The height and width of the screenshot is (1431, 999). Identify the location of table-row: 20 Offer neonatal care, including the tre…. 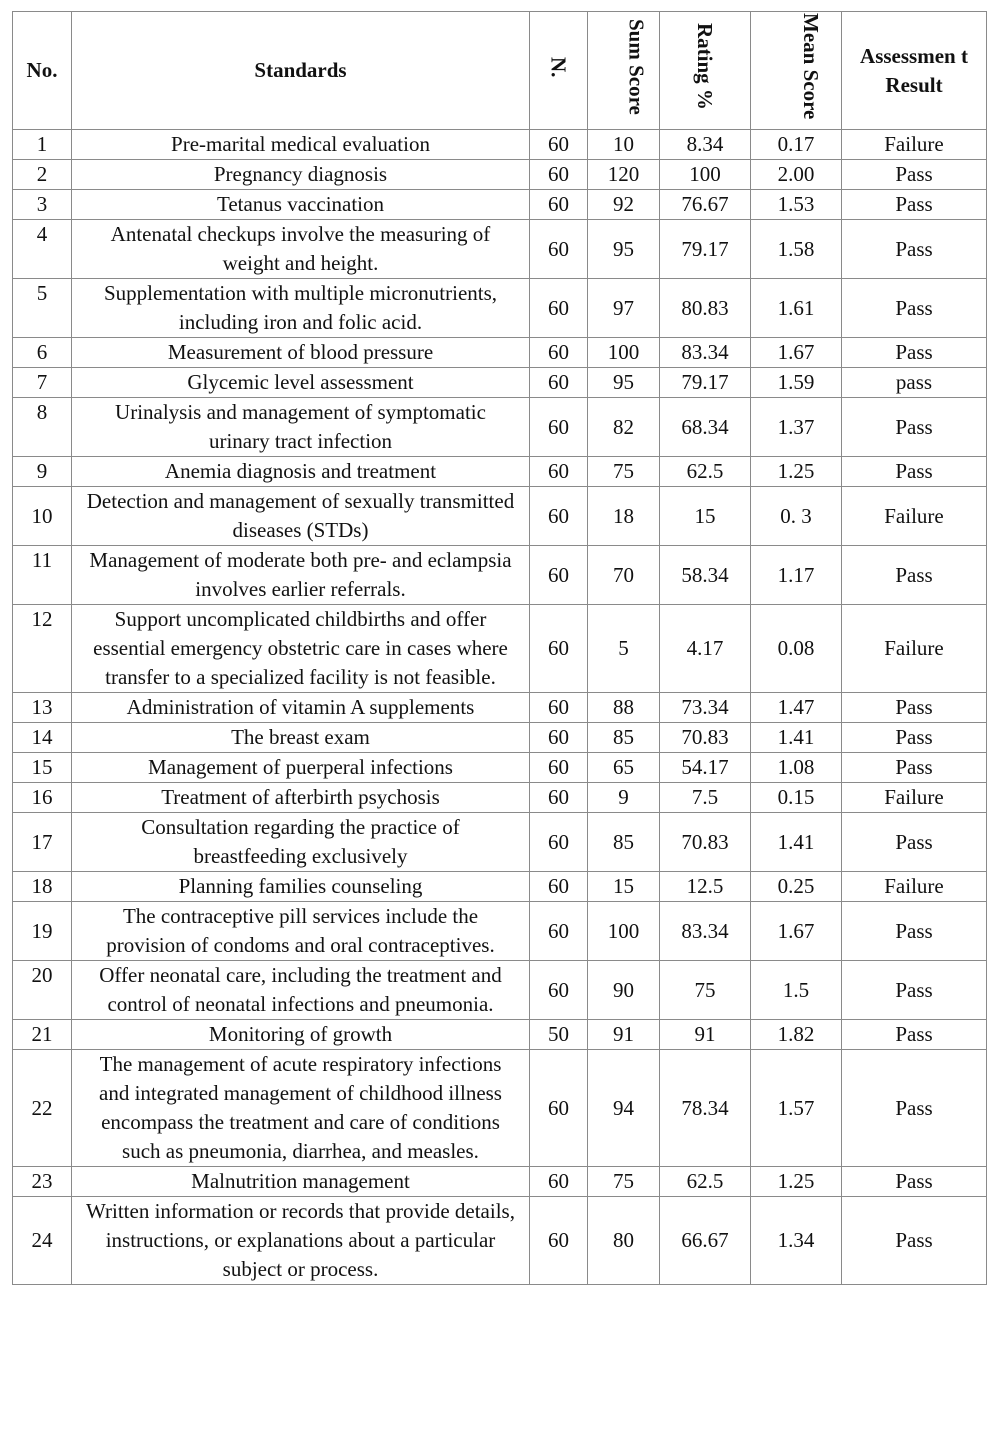
(499, 990).